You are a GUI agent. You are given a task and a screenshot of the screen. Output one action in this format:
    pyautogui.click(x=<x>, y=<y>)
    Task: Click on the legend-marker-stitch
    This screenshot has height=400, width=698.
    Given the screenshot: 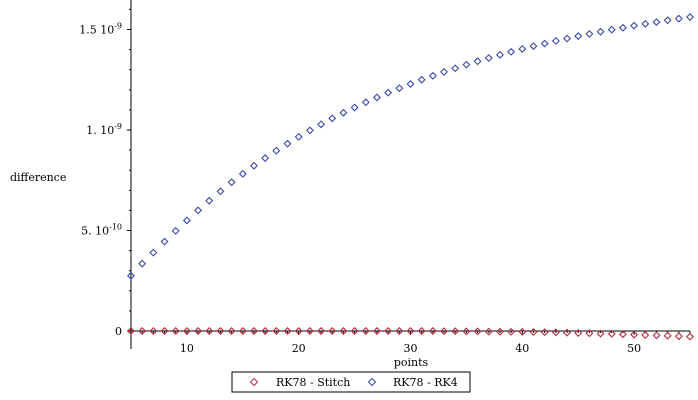 What is the action you would take?
    pyautogui.click(x=254, y=382)
    